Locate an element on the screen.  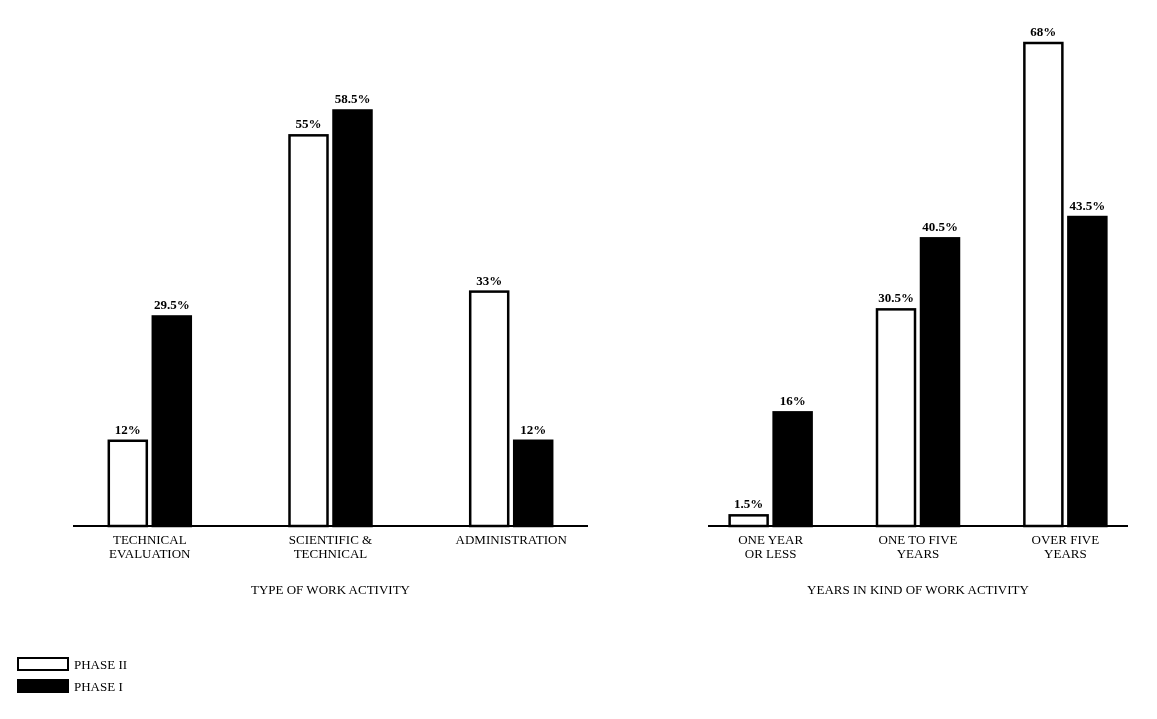
data-label: 68% is located at coordinates (1043, 31).